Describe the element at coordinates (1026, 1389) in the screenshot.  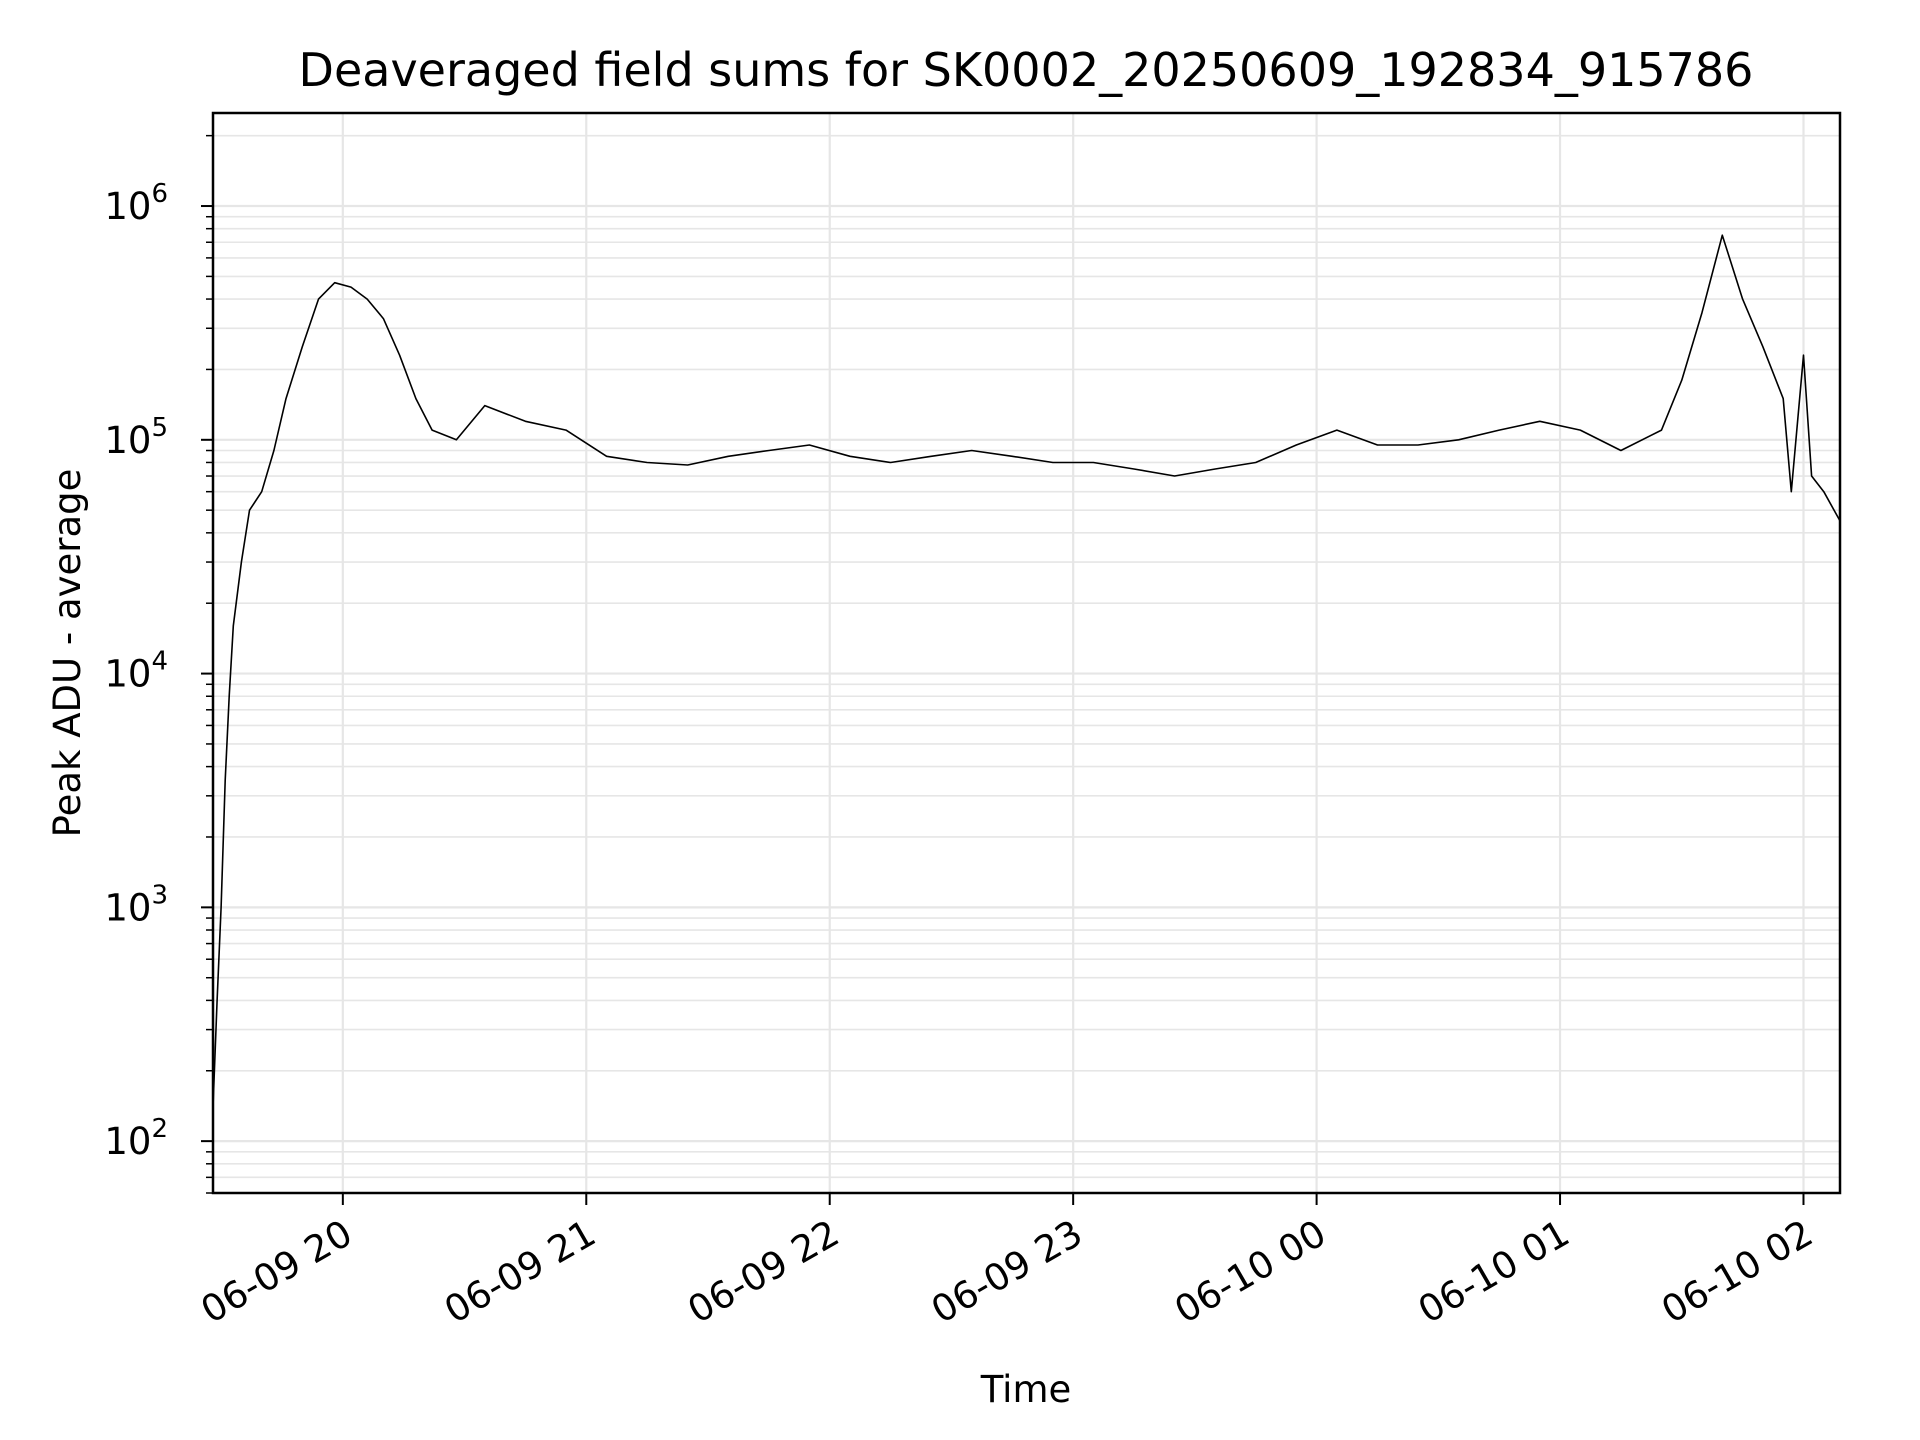
I see `x-axis-label: Time` at that location.